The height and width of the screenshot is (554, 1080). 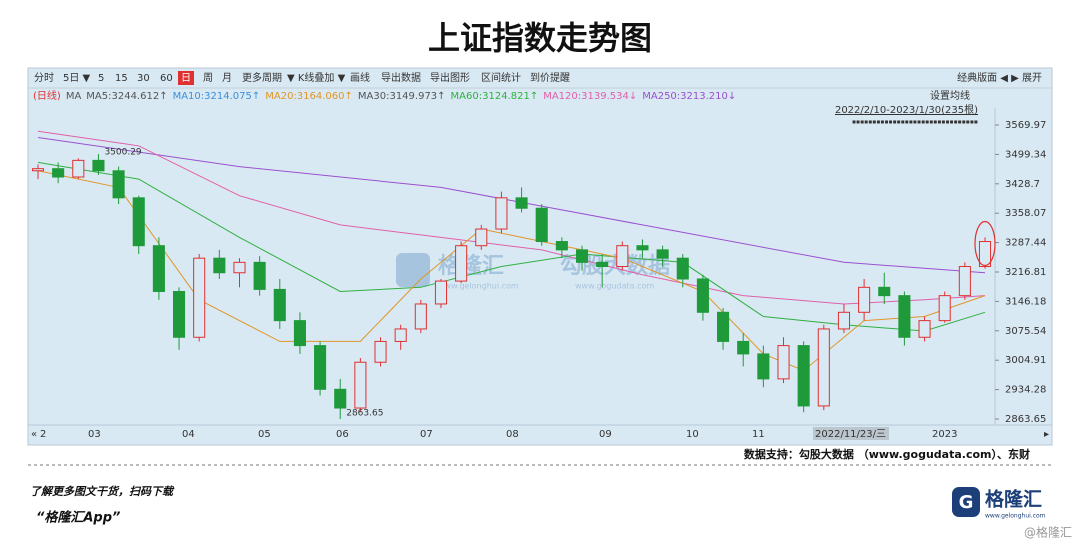 I want to click on y-tick-label: 3569.97, so click(x=1025, y=125).